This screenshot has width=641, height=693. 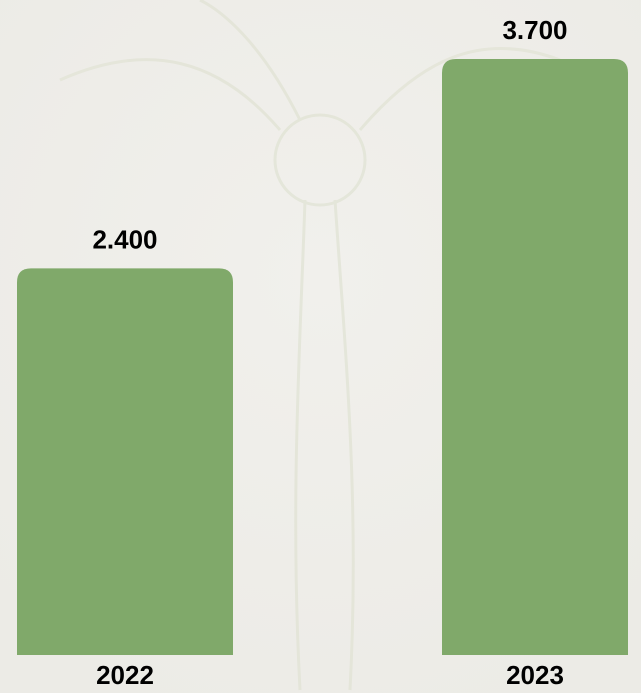 What do you see at coordinates (124, 239) in the screenshot?
I see `value-label: 2.400` at bounding box center [124, 239].